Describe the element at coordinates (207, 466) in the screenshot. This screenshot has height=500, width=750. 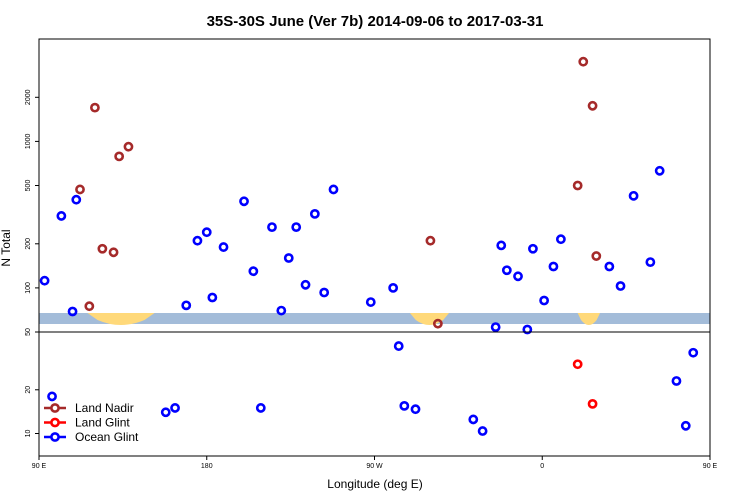
I see `x-tick-label: 180` at that location.